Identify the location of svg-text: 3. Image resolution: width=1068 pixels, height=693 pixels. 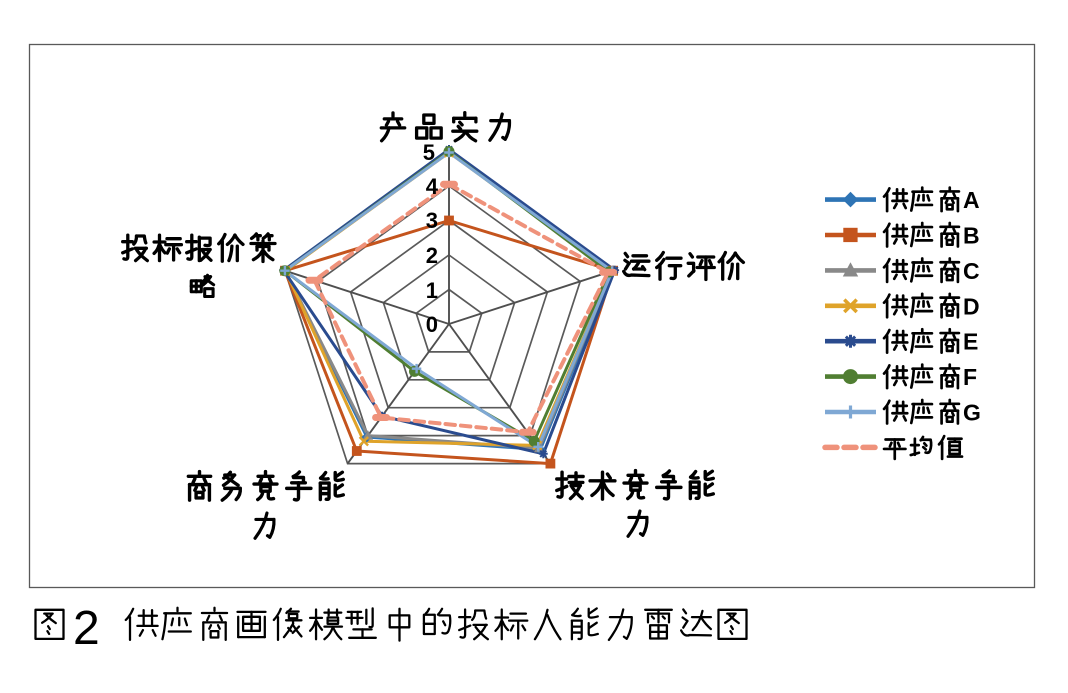
(432, 220).